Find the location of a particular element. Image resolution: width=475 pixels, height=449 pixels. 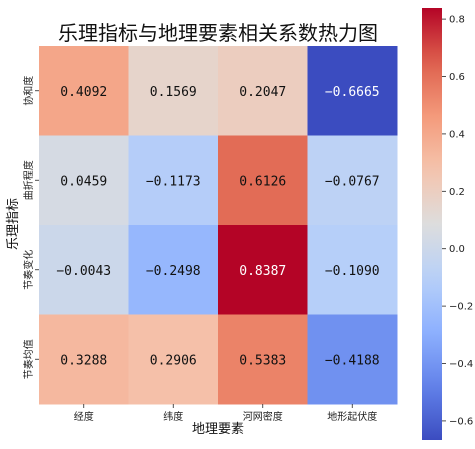

cell-value-label: −0.0043 is located at coordinates (83, 271).